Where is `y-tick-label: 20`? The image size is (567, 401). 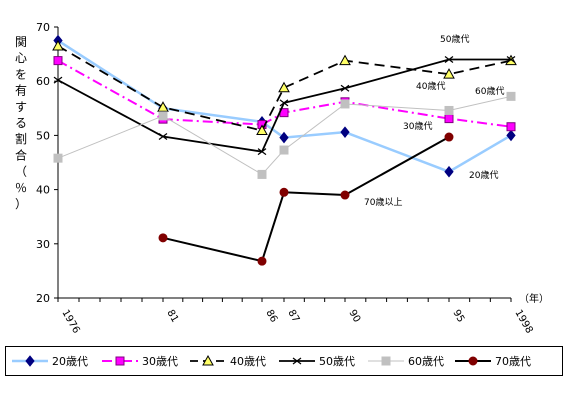
y-tick-label: 20 is located at coordinates (43, 298).